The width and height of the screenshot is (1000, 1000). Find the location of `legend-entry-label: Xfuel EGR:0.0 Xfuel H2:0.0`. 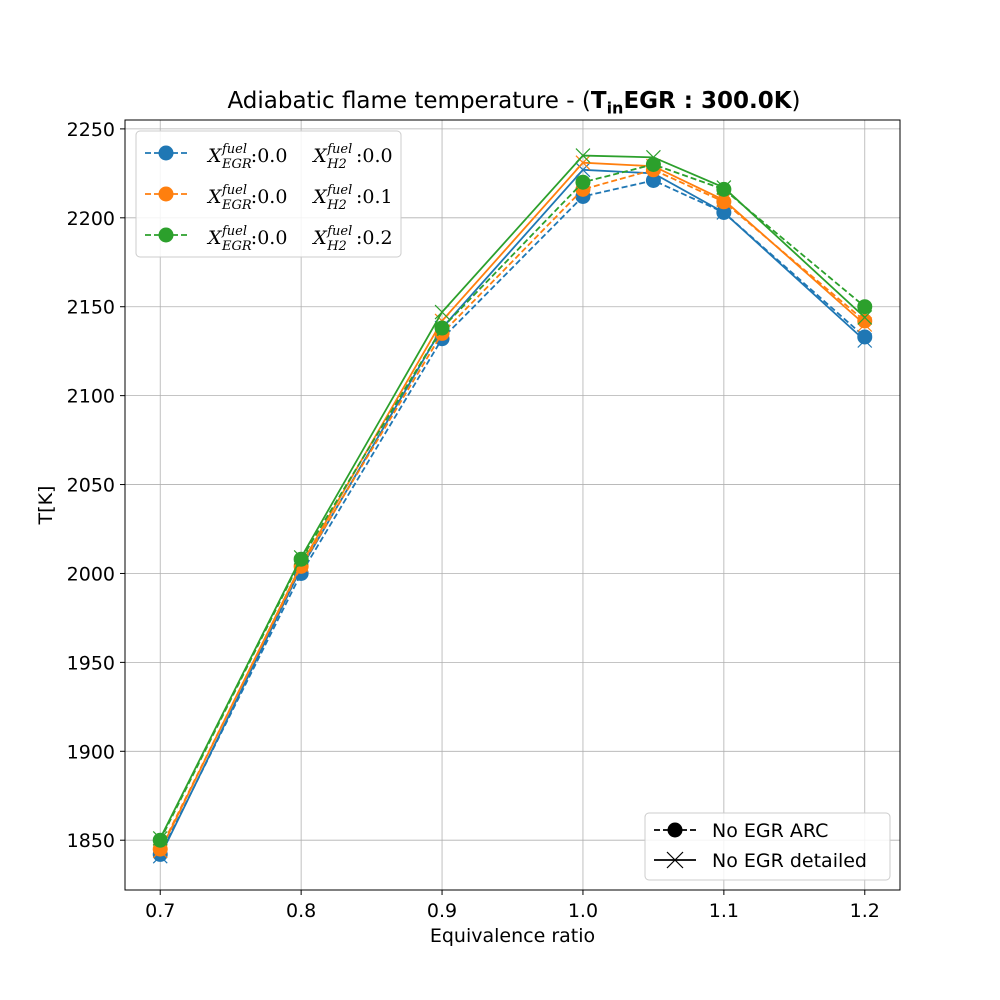

legend-entry-label: Xfuel EGR:0.0 Xfuel H2:0.0 is located at coordinates (299, 157).